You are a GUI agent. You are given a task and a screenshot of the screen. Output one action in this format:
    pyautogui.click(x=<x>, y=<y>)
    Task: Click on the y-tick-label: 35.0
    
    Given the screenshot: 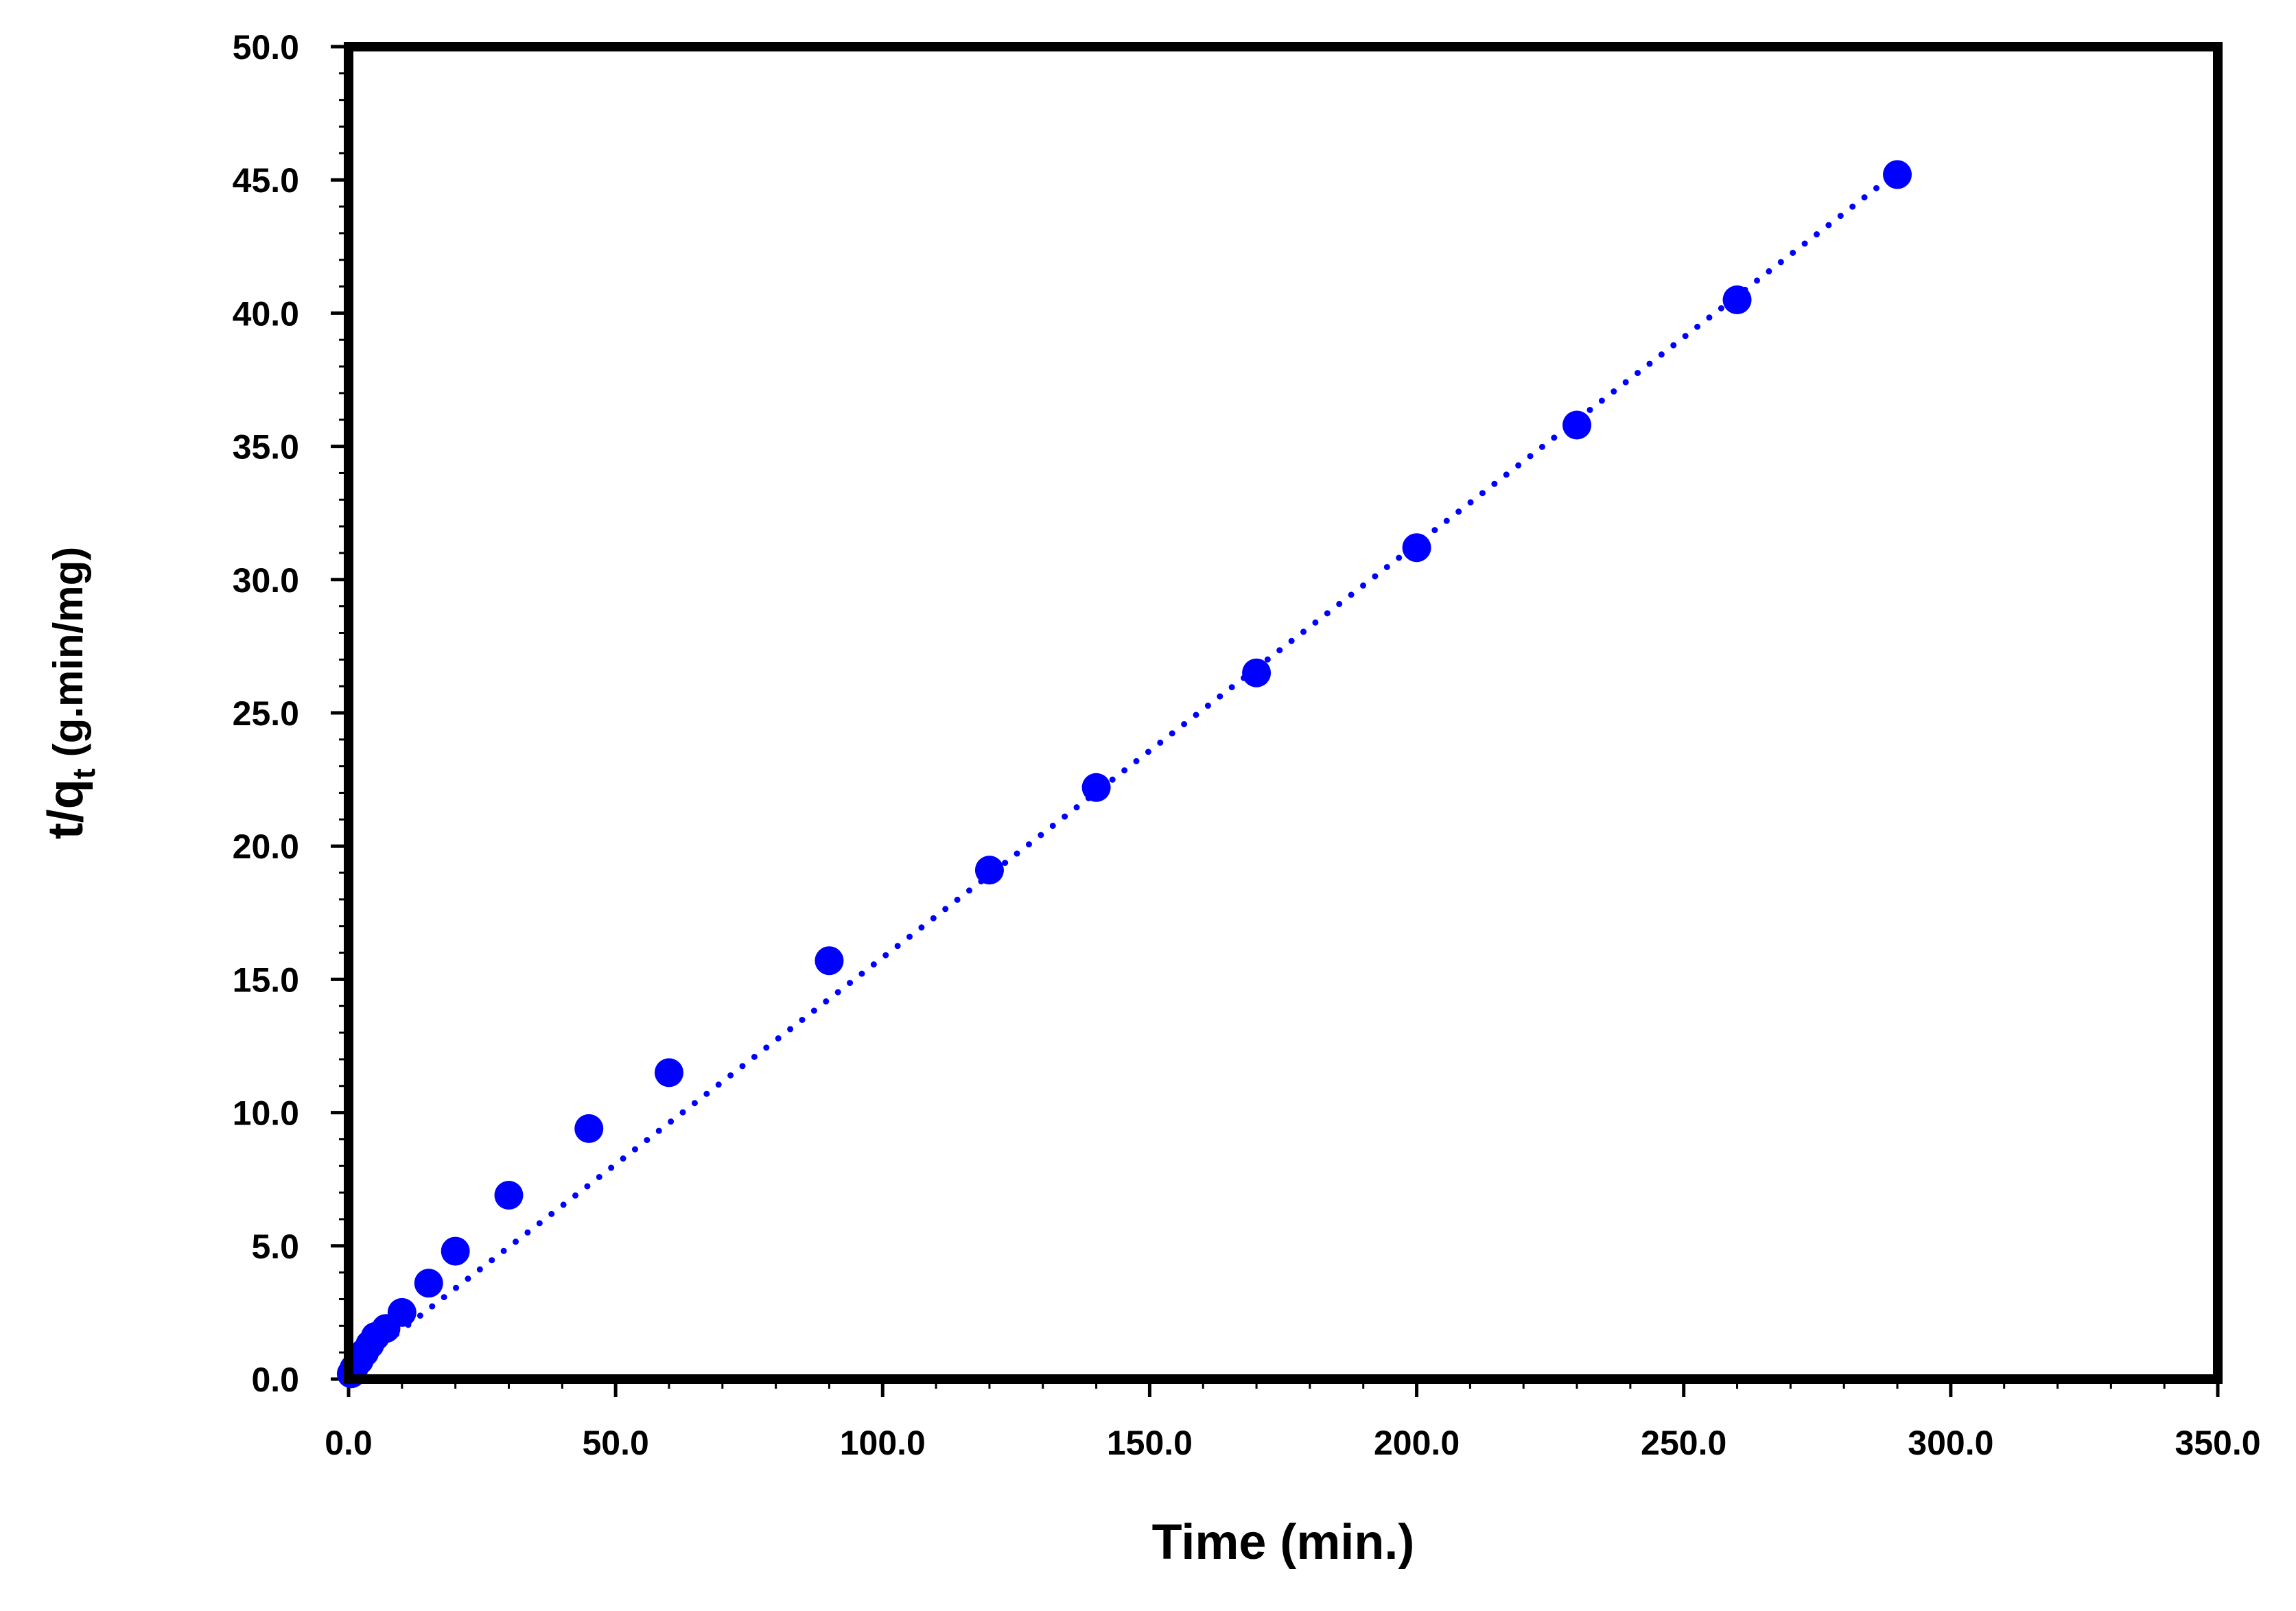 What is the action you would take?
    pyautogui.click(x=266, y=448)
    